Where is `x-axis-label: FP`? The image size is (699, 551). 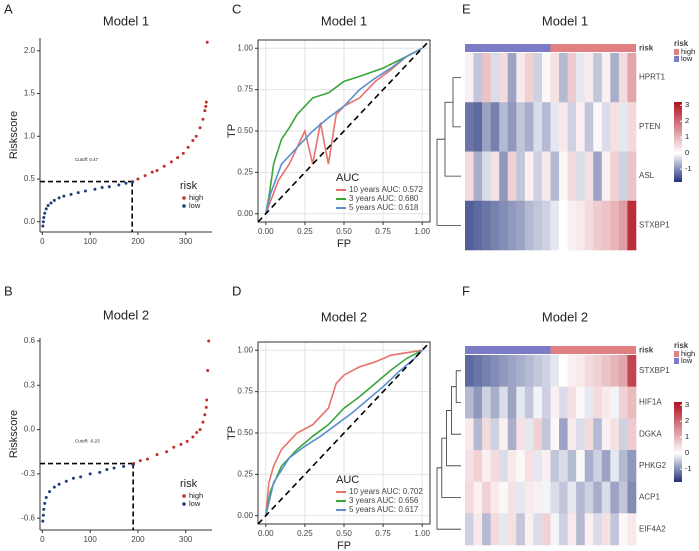
x-axis-label: FP is located at coordinates (344, 244).